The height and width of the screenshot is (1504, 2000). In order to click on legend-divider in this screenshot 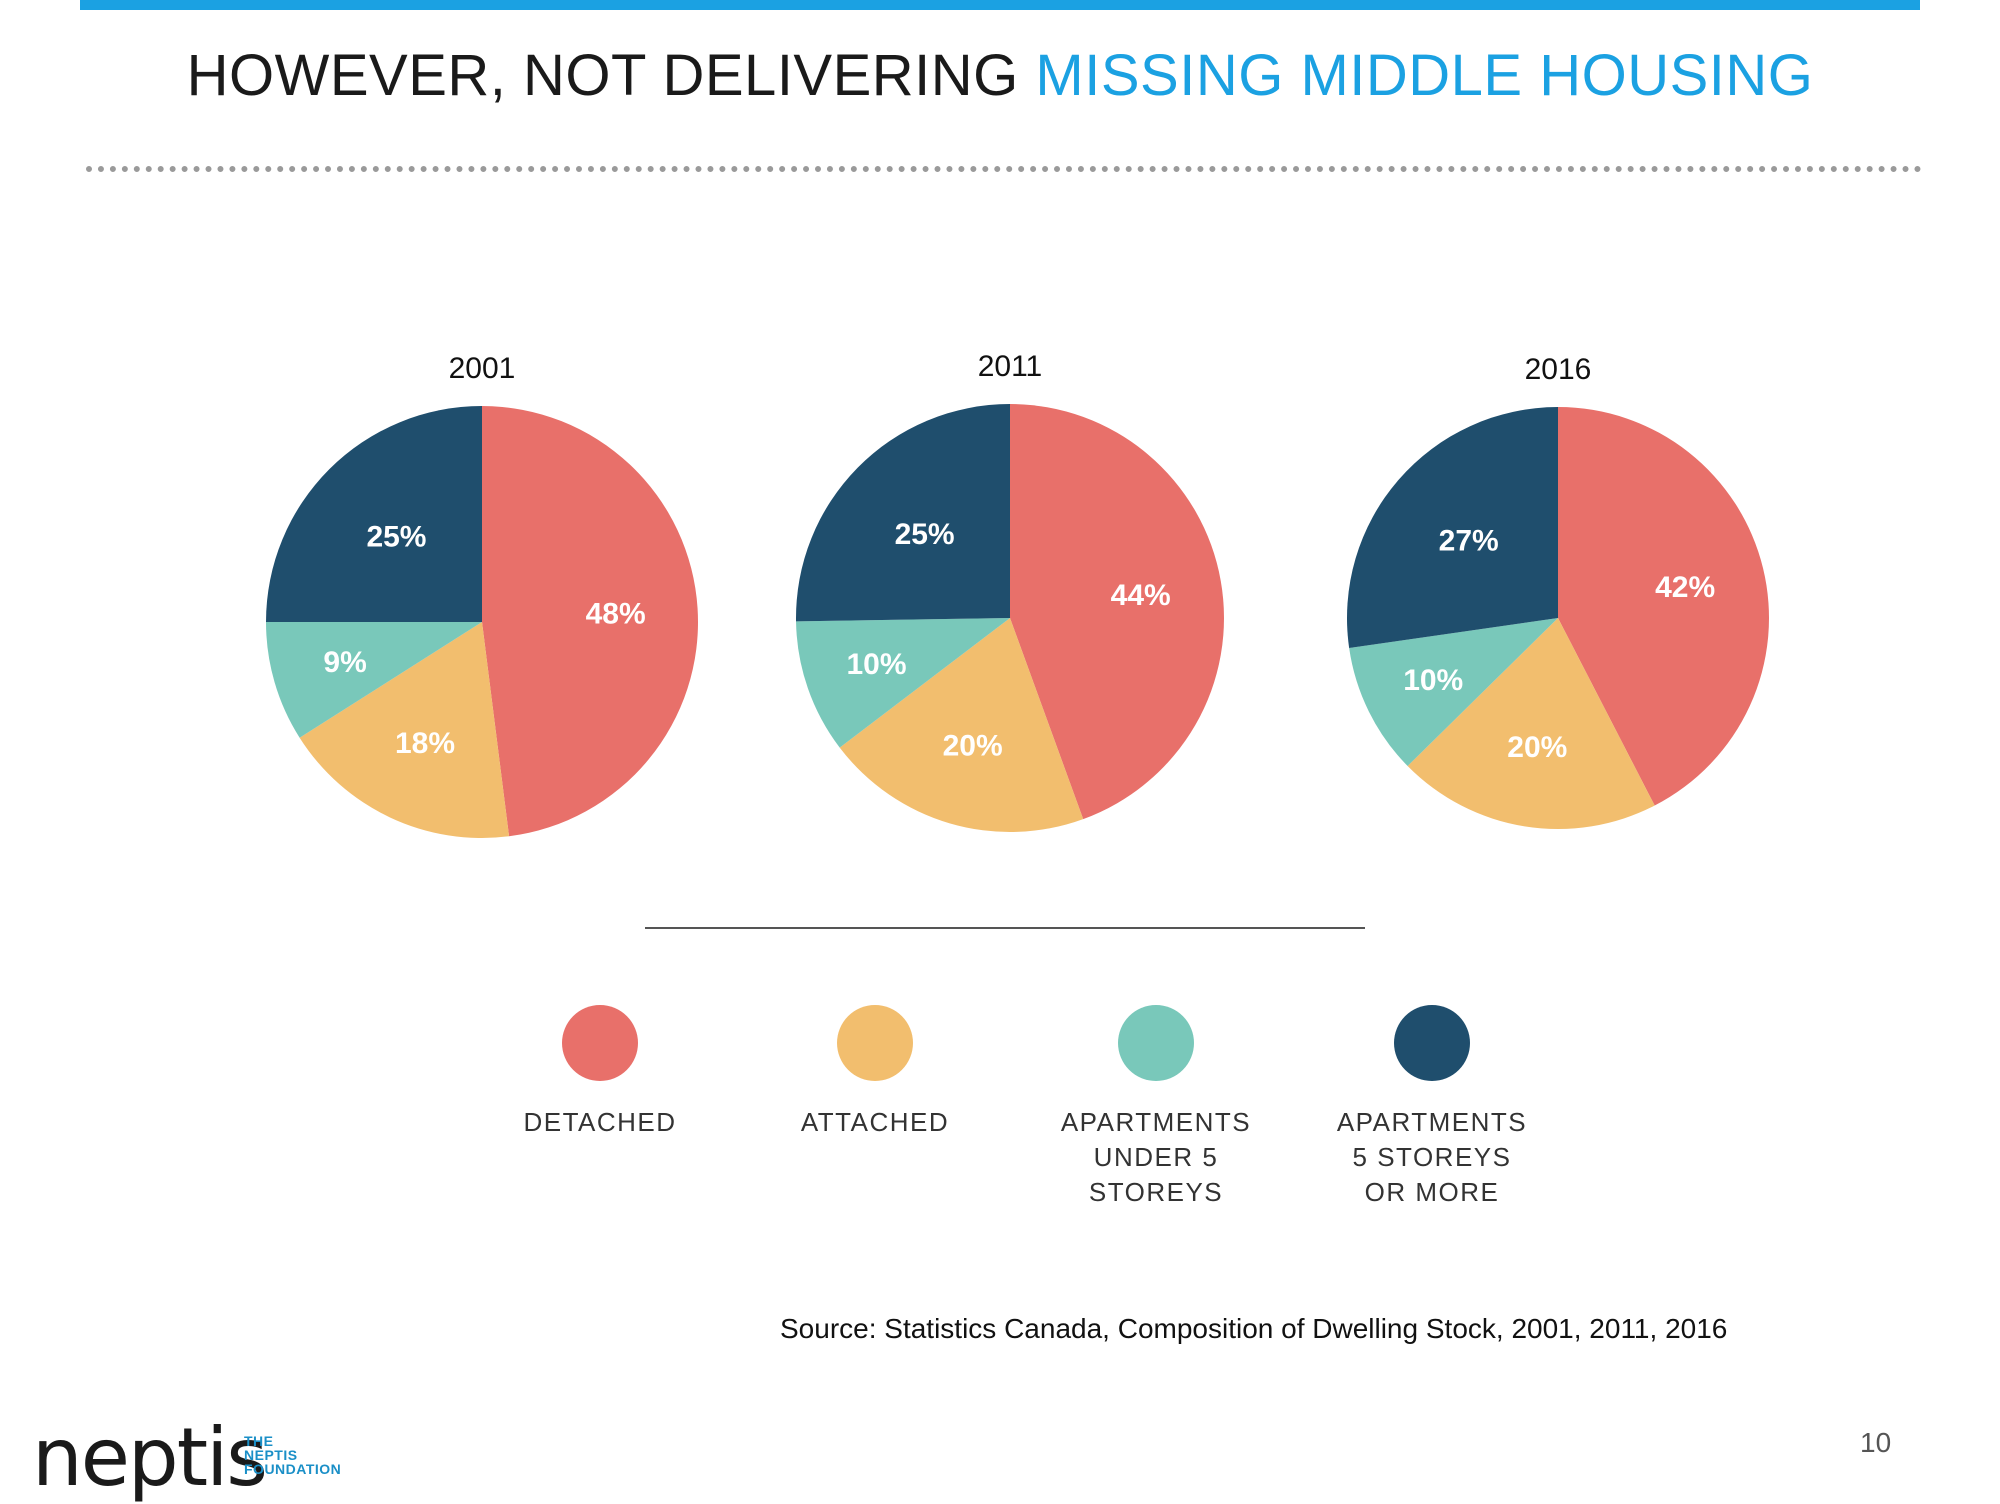, I will do `click(1005, 928)`.